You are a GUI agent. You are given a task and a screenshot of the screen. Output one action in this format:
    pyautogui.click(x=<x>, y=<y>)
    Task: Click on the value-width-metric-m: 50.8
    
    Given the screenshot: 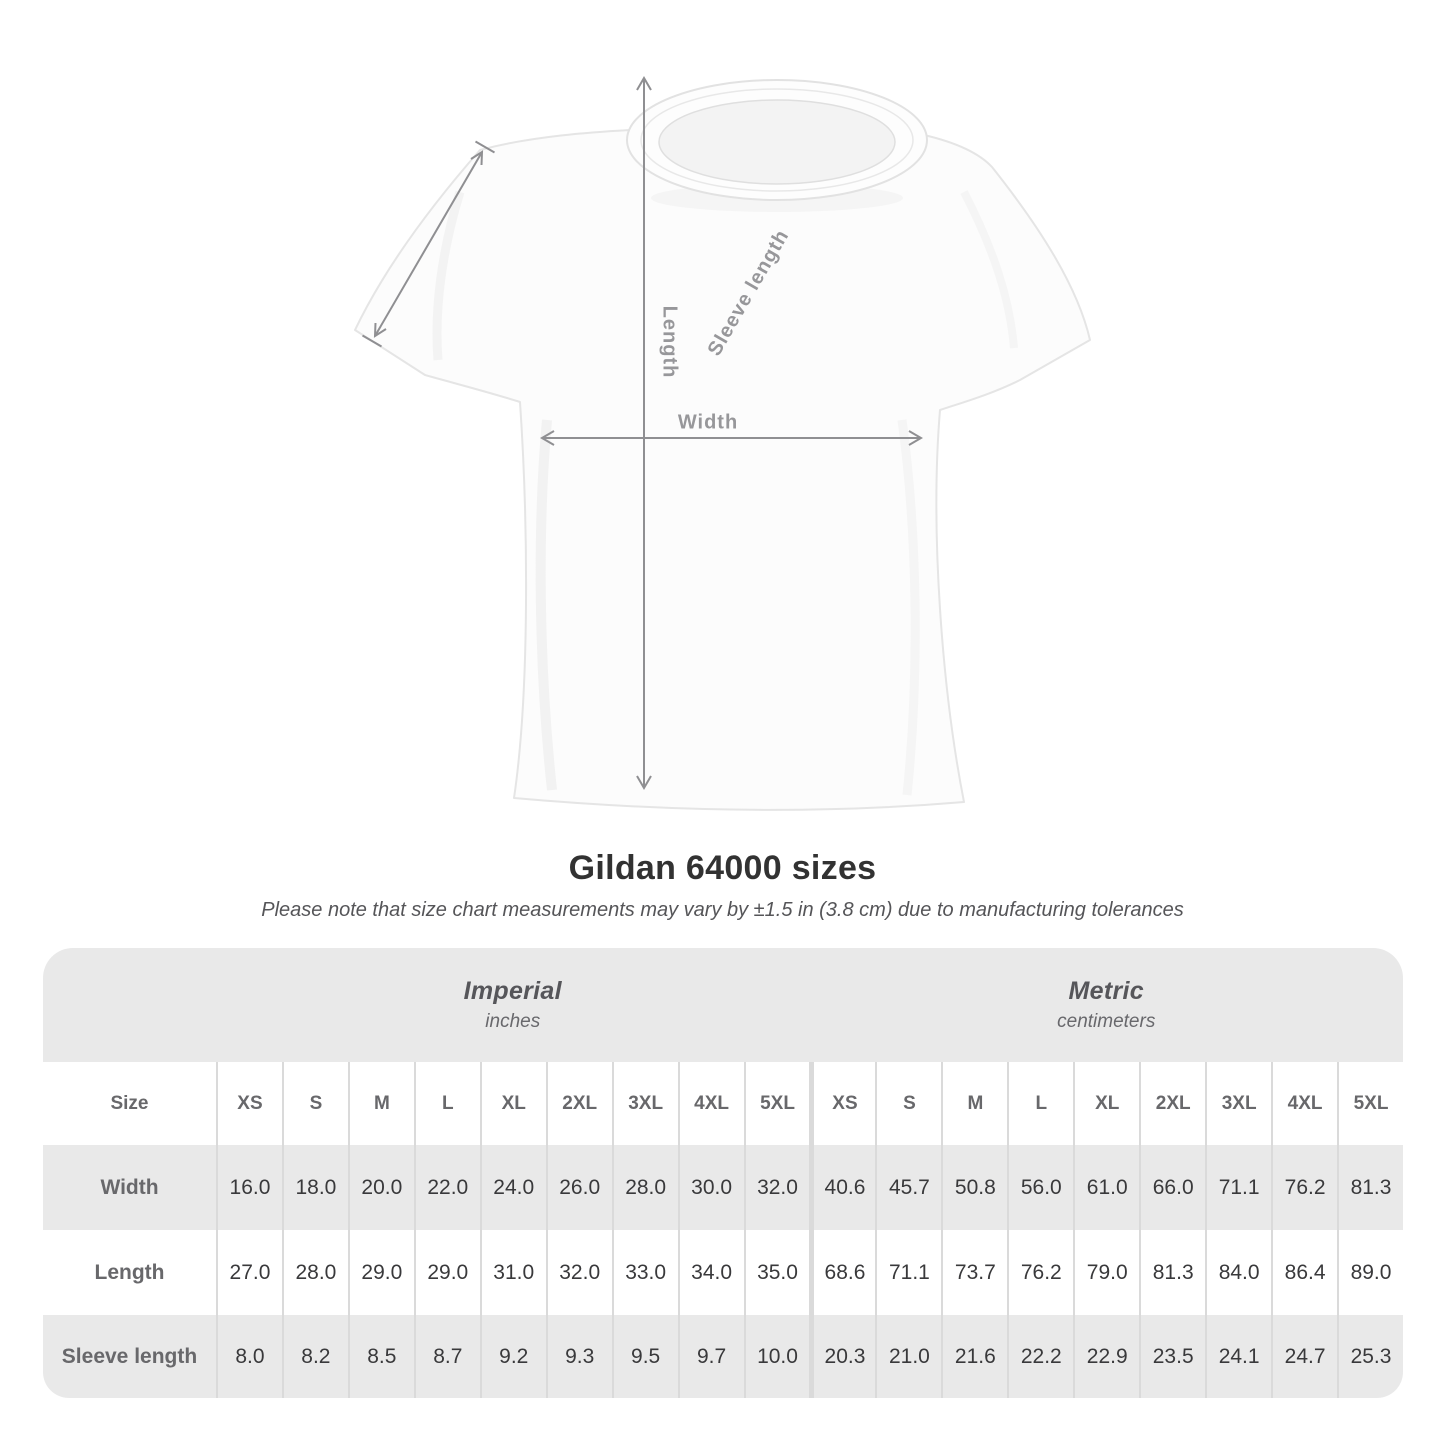 What is the action you would take?
    pyautogui.click(x=974, y=1187)
    